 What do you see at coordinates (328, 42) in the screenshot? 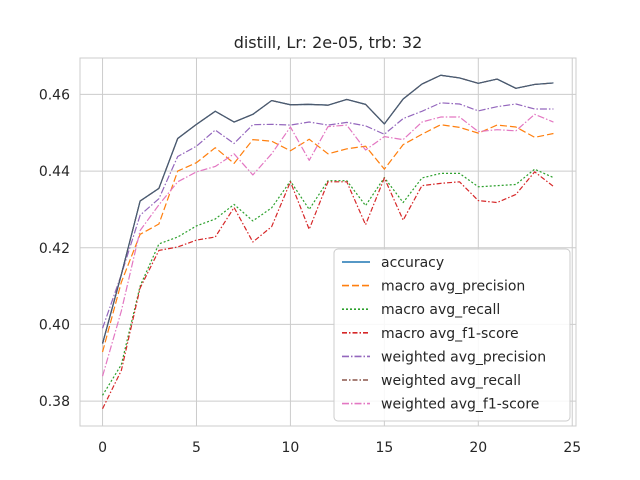
I see `chart-title: distill, Lr: 2e-05, trb: 32` at bounding box center [328, 42].